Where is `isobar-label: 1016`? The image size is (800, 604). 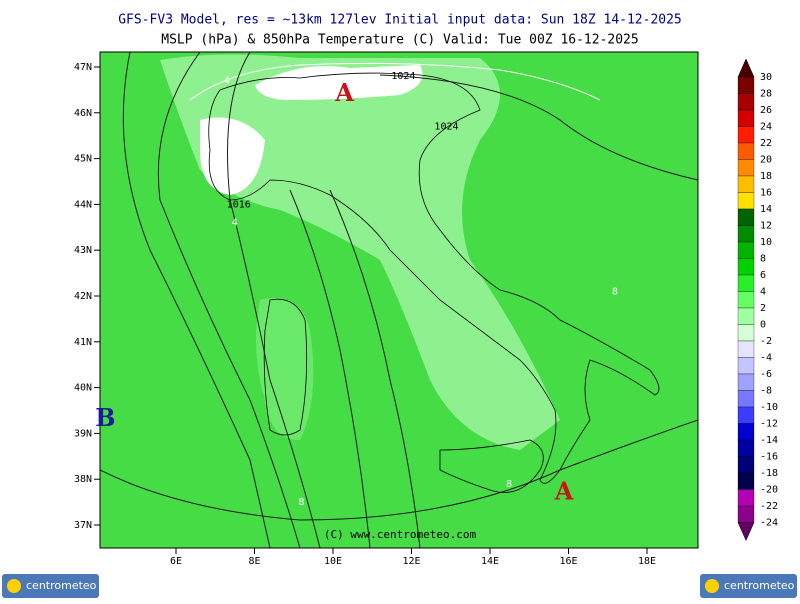
isobar-label: 1016 is located at coordinates (239, 204).